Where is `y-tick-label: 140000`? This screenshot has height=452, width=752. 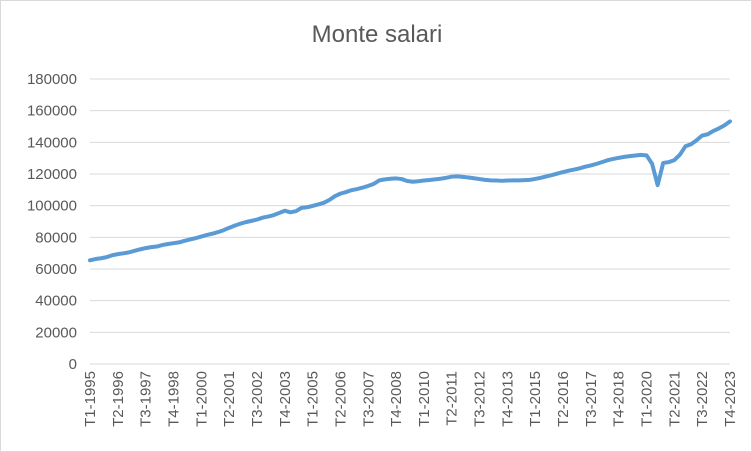 y-tick-label: 140000 is located at coordinates (52, 142).